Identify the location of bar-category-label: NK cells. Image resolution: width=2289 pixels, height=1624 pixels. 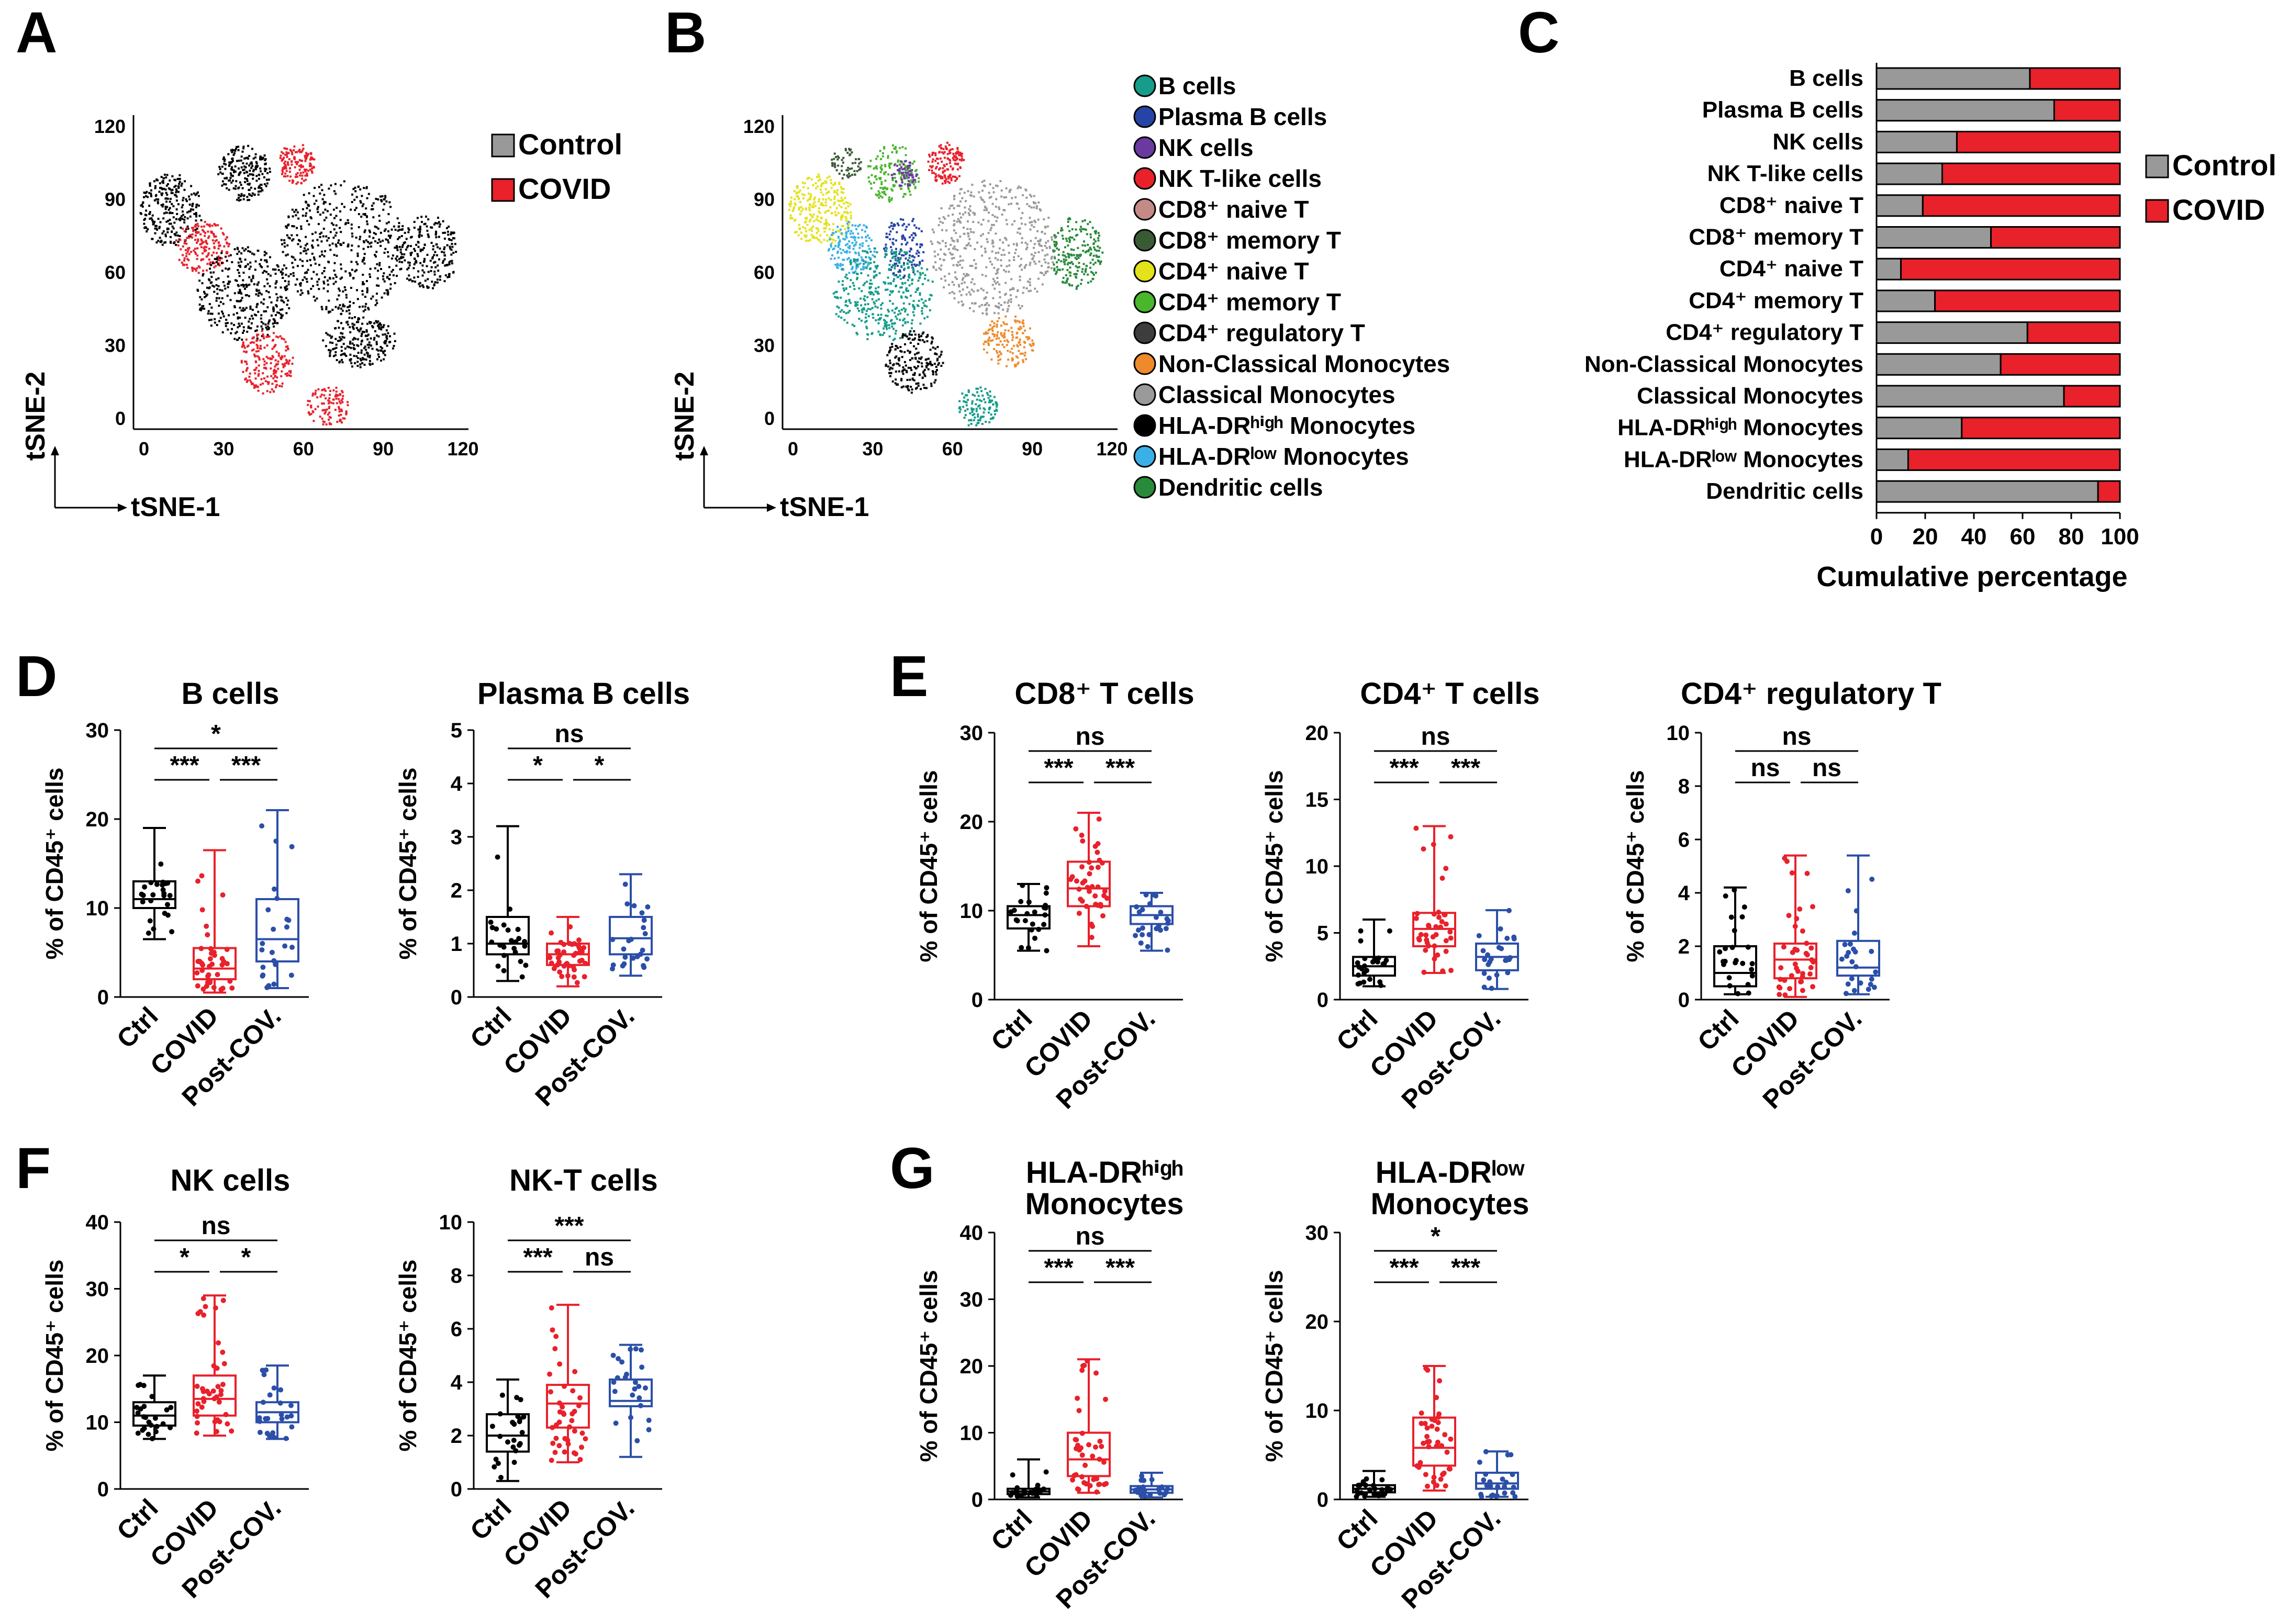
(1818, 141).